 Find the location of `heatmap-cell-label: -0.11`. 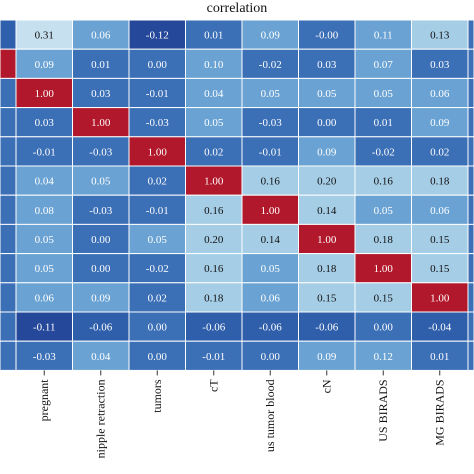

heatmap-cell-label: -0.11 is located at coordinates (44, 328).